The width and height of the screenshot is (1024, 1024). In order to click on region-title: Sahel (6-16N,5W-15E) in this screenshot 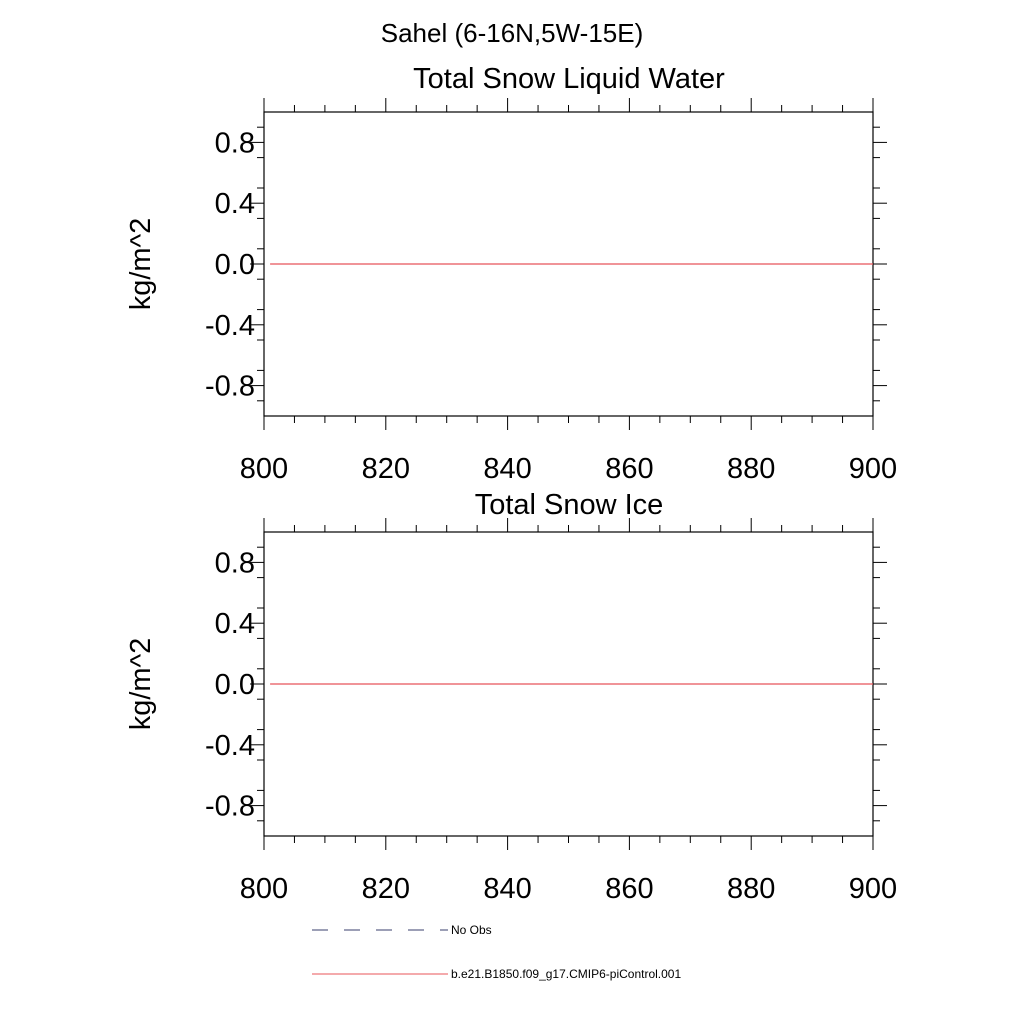, I will do `click(512, 33)`.